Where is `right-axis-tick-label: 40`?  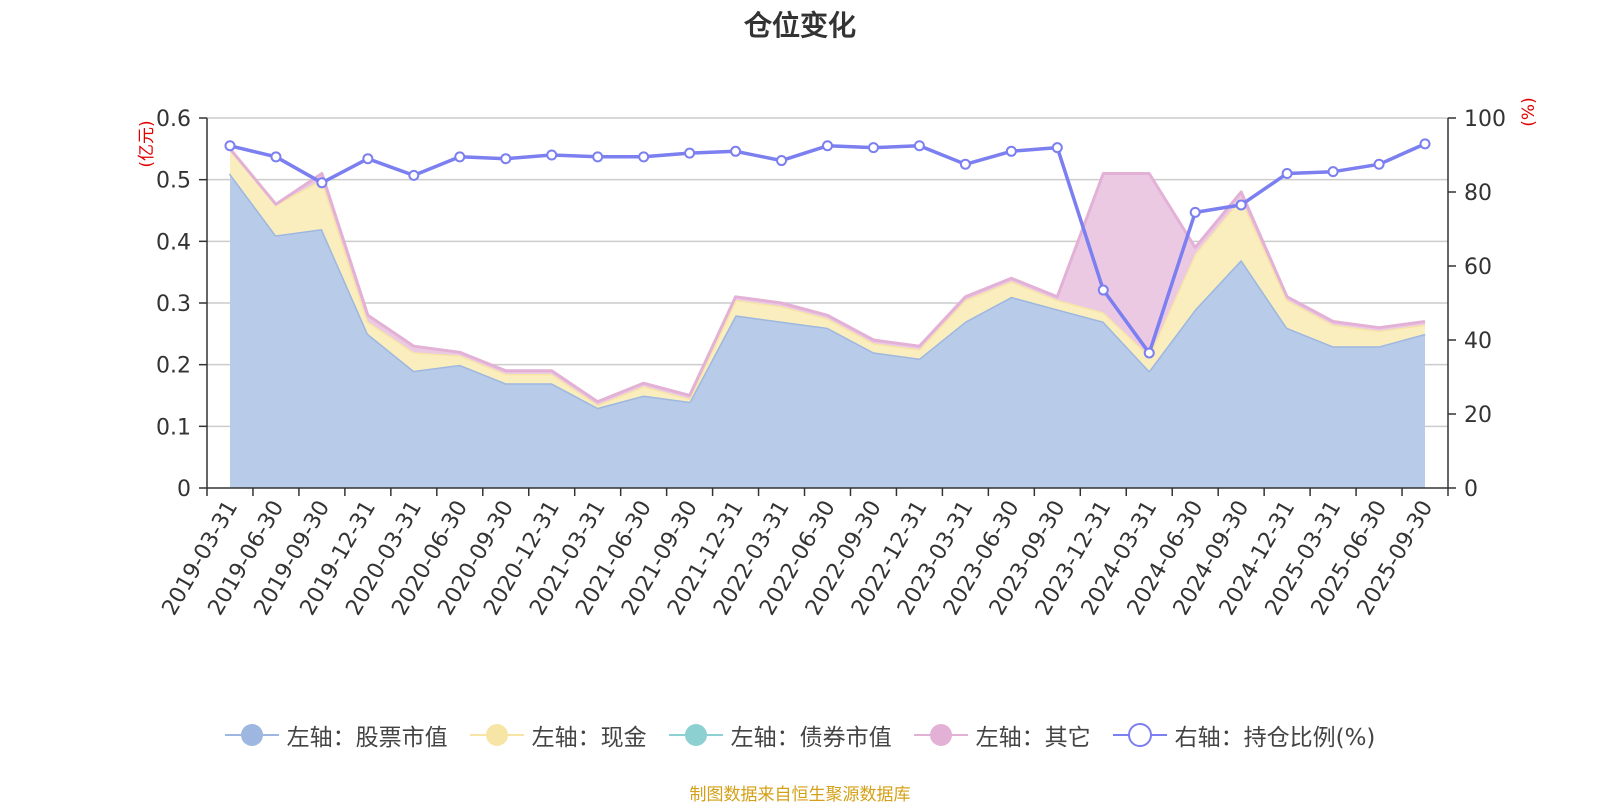 right-axis-tick-label: 40 is located at coordinates (1478, 341).